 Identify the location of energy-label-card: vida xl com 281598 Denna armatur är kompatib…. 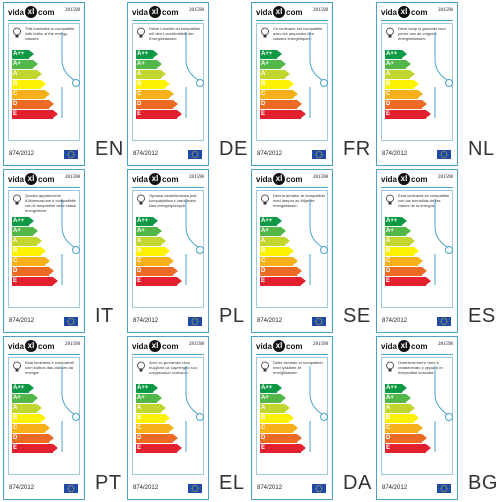
(292, 251).